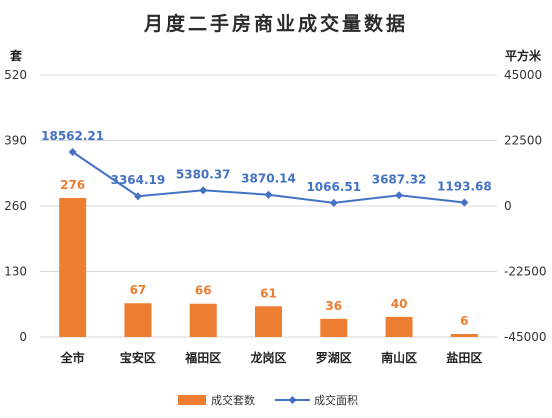  What do you see at coordinates (333, 187) in the screenshot?
I see `line-data-label: 1066.51` at bounding box center [333, 187].